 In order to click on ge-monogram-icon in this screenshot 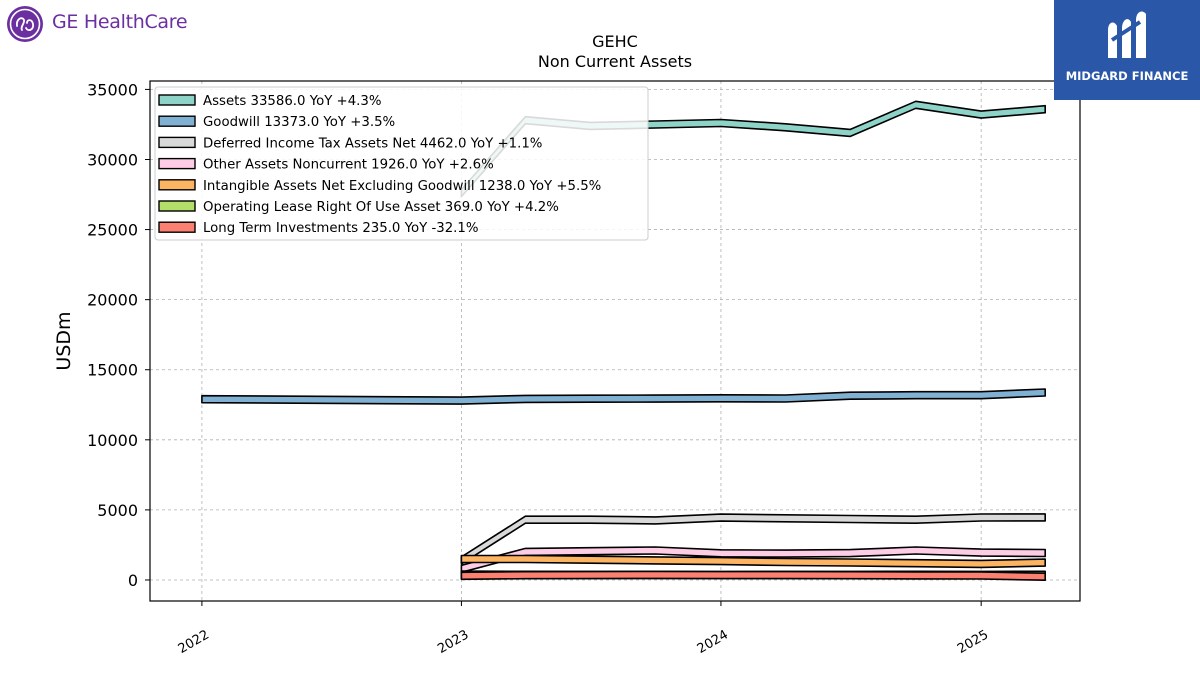, I will do `click(25, 24)`.